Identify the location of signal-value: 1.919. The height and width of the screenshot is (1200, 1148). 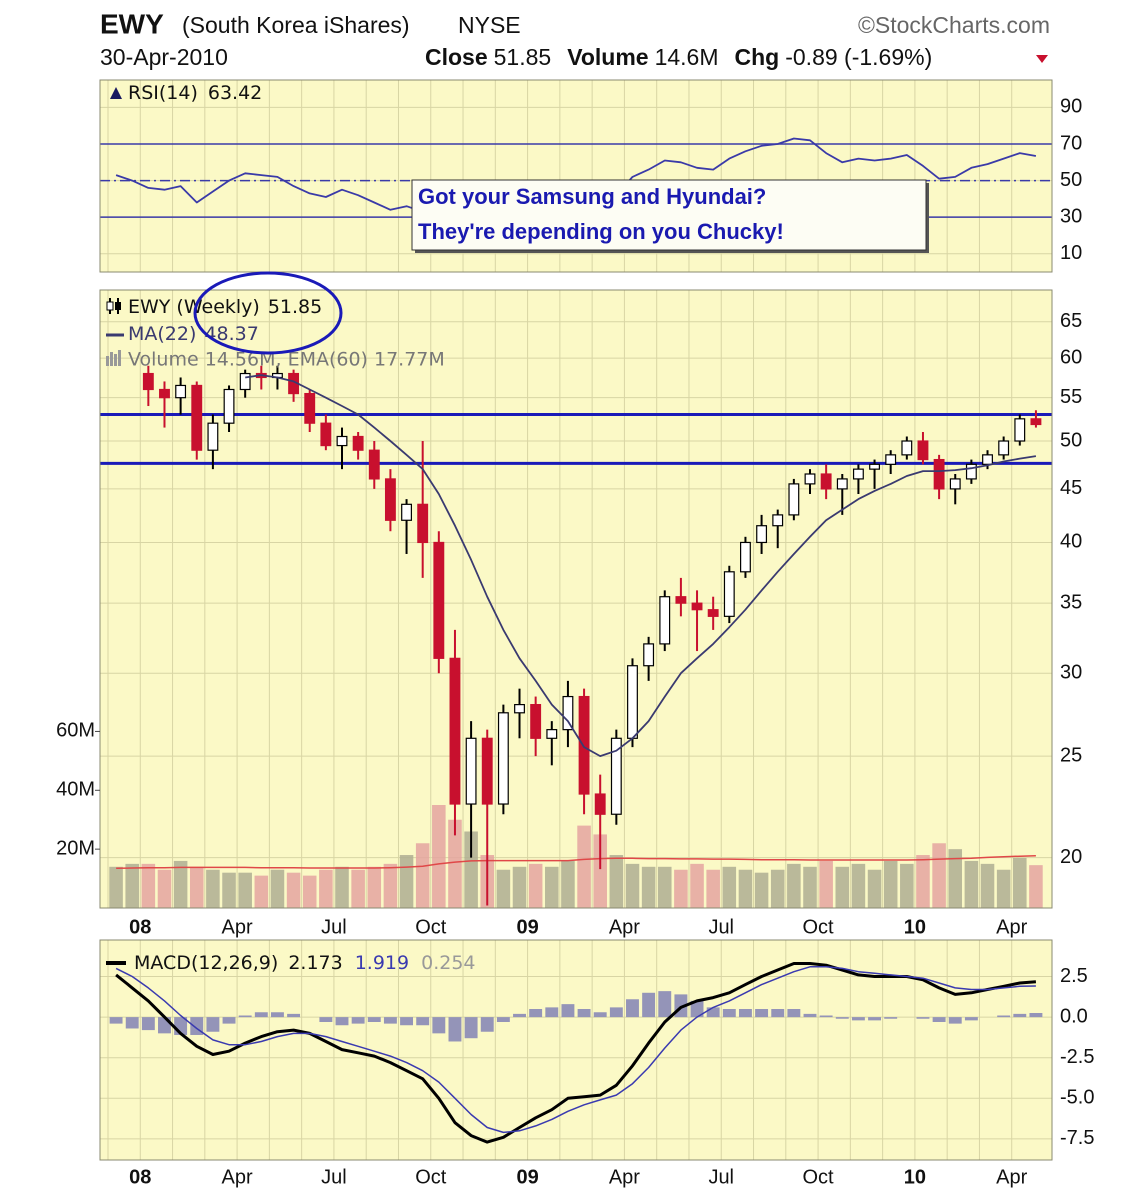
(382, 963).